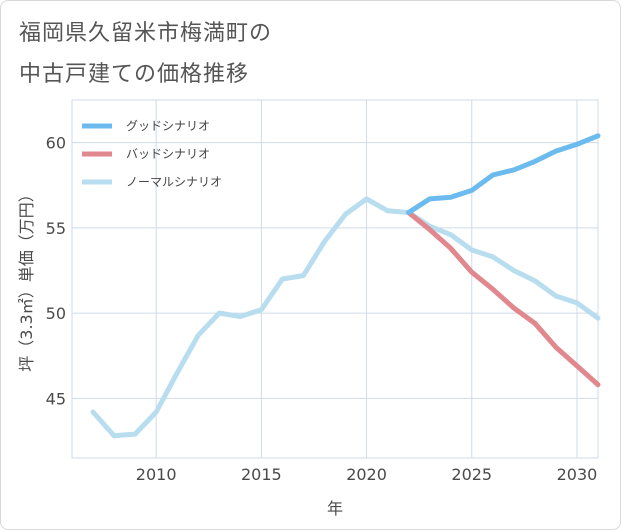 The width and height of the screenshot is (621, 530). Describe the element at coordinates (146, 33) in the screenshot. I see `chart-title-line-1: 福岡県久留米市梅満町の` at that location.